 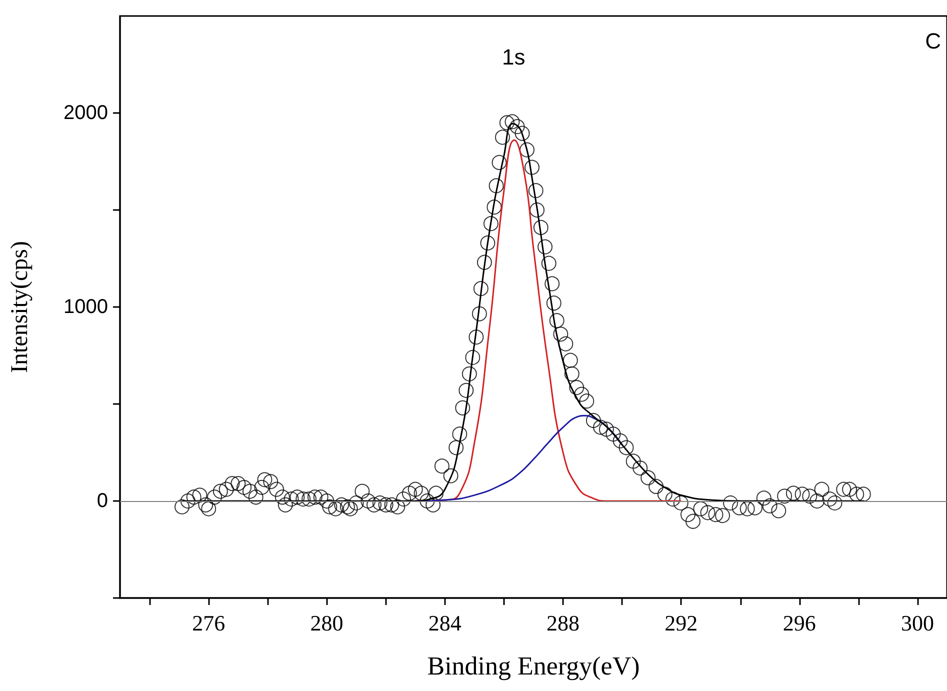 I want to click on x-tick-label: 292, so click(x=681, y=623).